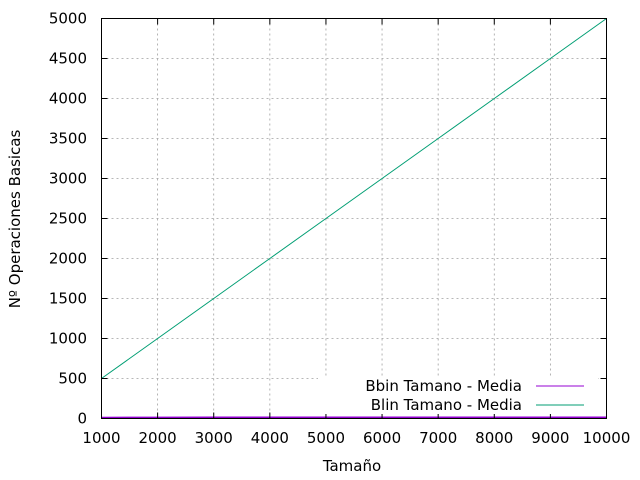 The image size is (640, 480). I want to click on y-tick-label: 3500, so click(68, 139).